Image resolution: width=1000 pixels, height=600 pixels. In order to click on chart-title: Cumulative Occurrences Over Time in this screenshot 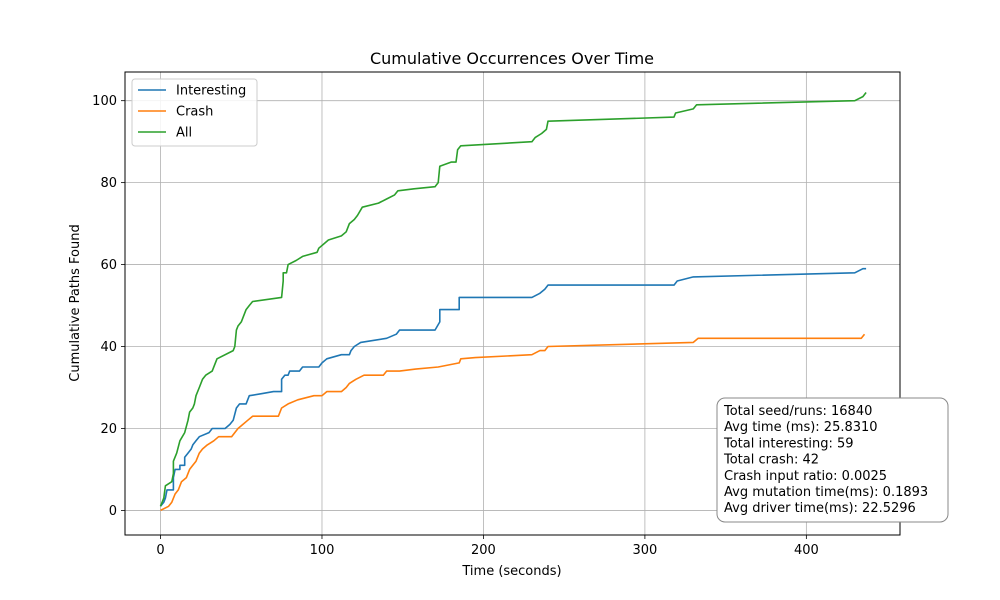, I will do `click(512, 58)`.